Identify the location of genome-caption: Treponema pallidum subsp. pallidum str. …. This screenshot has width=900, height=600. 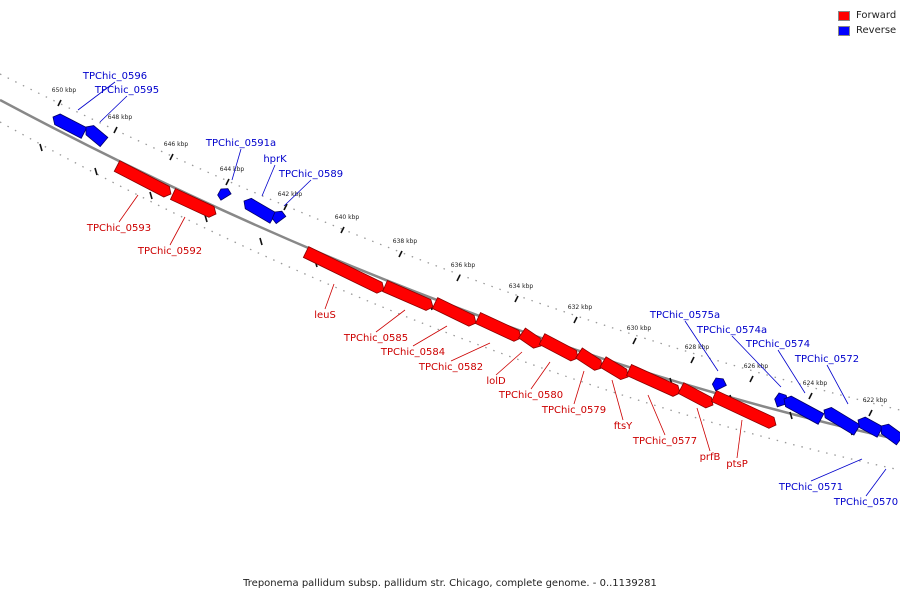
(450, 583).